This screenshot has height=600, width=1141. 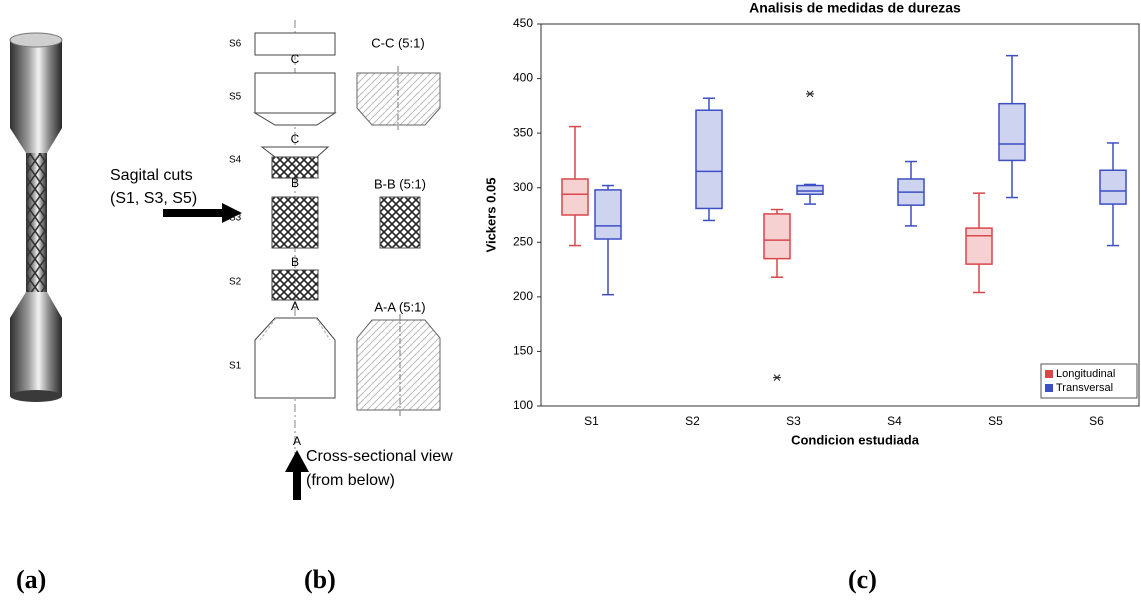 What do you see at coordinates (1096, 421) in the screenshot?
I see `x-tick-label: S6` at bounding box center [1096, 421].